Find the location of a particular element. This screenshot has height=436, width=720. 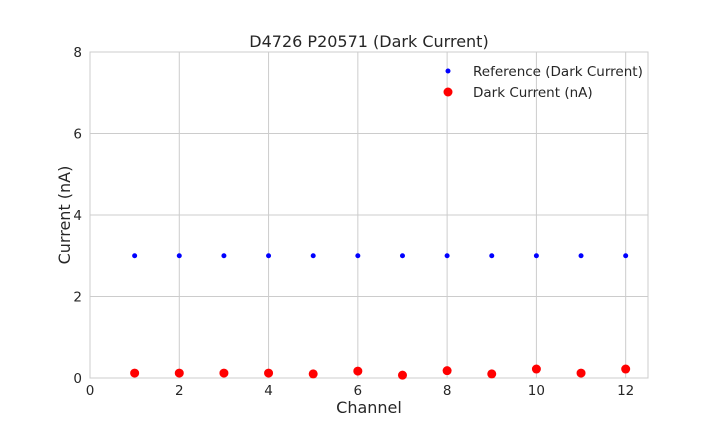

x-tick-label: 0 is located at coordinates (90, 391).